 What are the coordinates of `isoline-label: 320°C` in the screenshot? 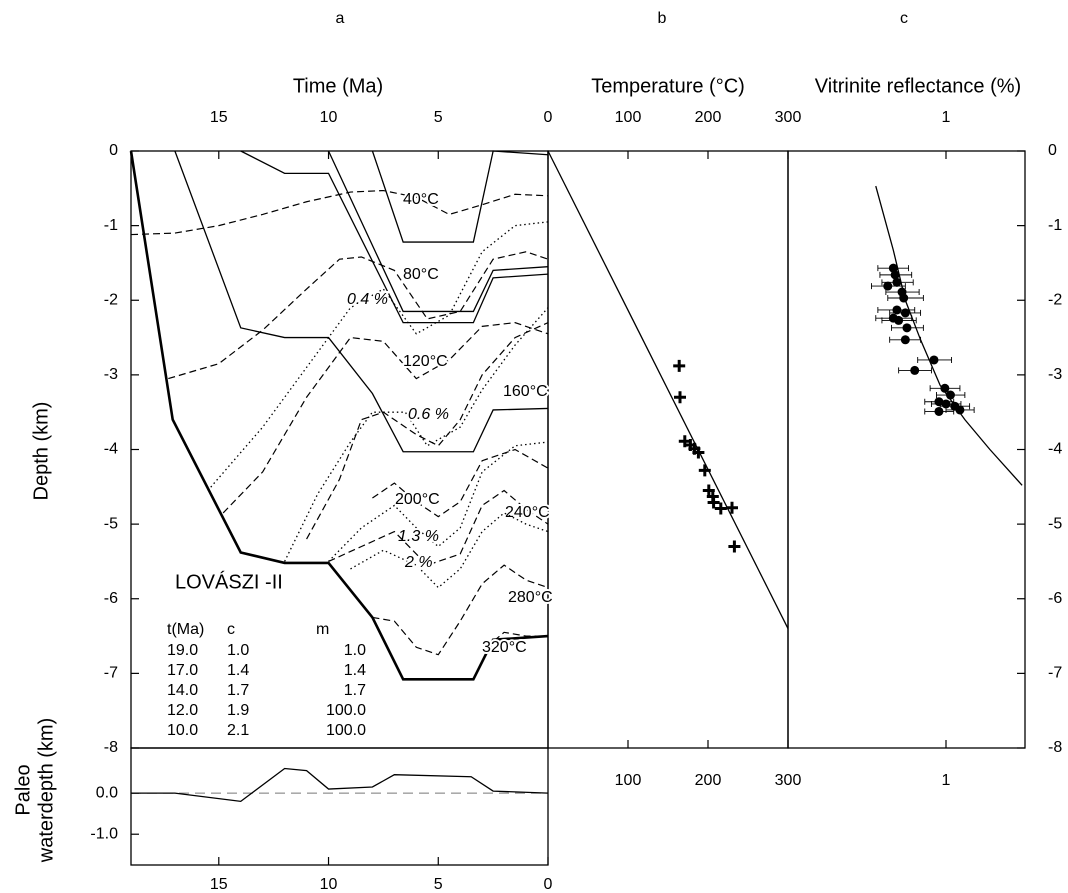 It's located at (504, 647).